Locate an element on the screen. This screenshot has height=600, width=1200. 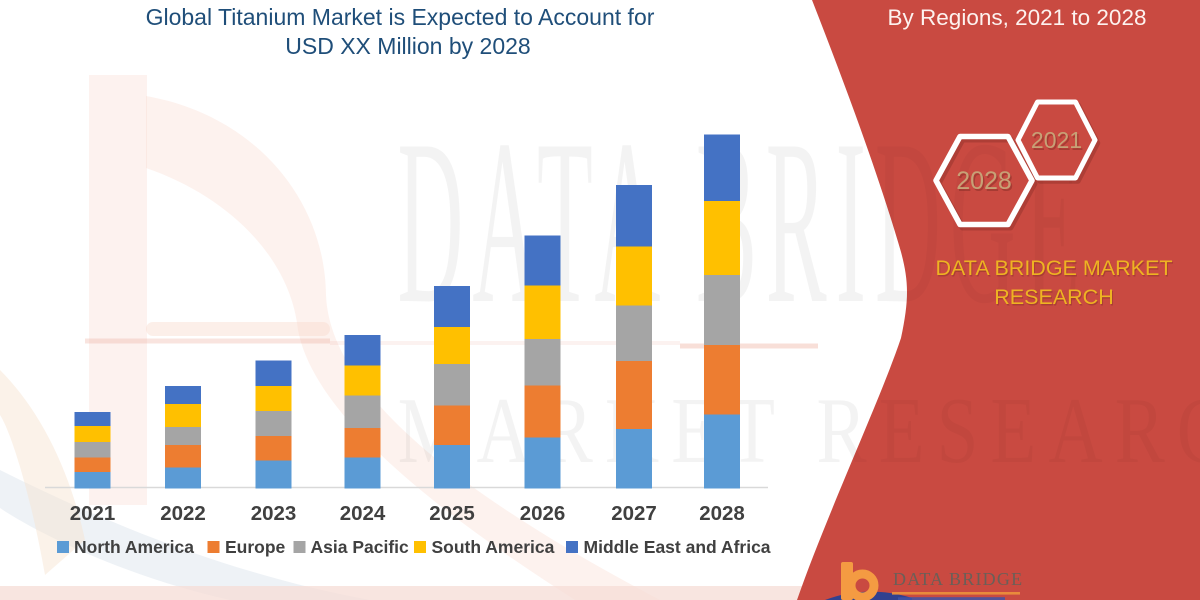
svg-text: 2024 is located at coordinates (363, 513).